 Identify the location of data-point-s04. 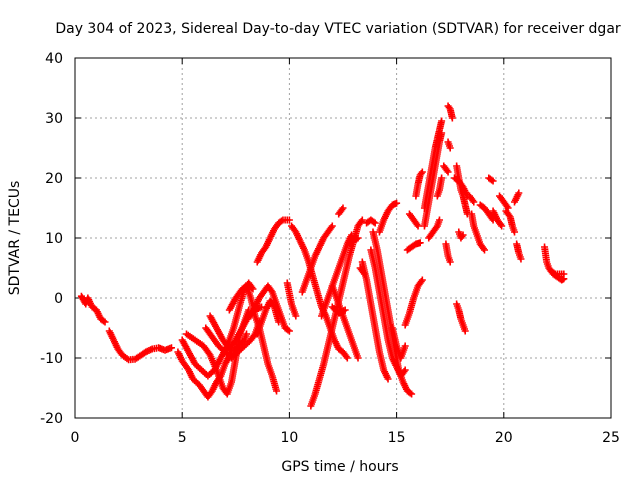
(253, 289).